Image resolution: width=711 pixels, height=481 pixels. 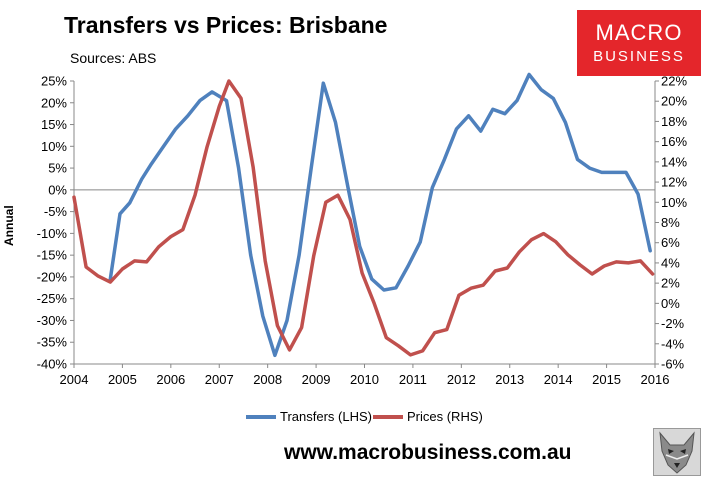 I want to click on logo-line-1: MACRO, so click(x=639, y=32).